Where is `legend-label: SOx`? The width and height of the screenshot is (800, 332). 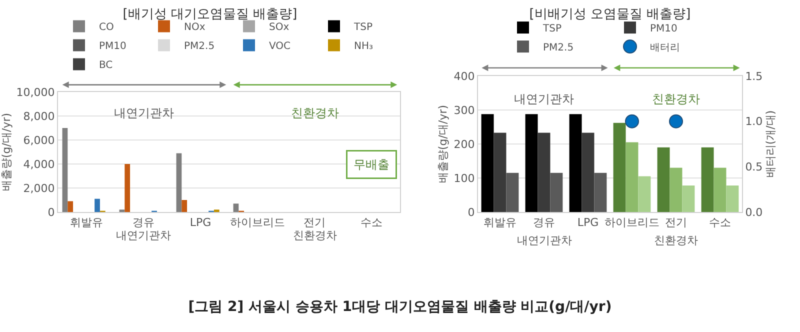
legend-label: SOx is located at coordinates (279, 28).